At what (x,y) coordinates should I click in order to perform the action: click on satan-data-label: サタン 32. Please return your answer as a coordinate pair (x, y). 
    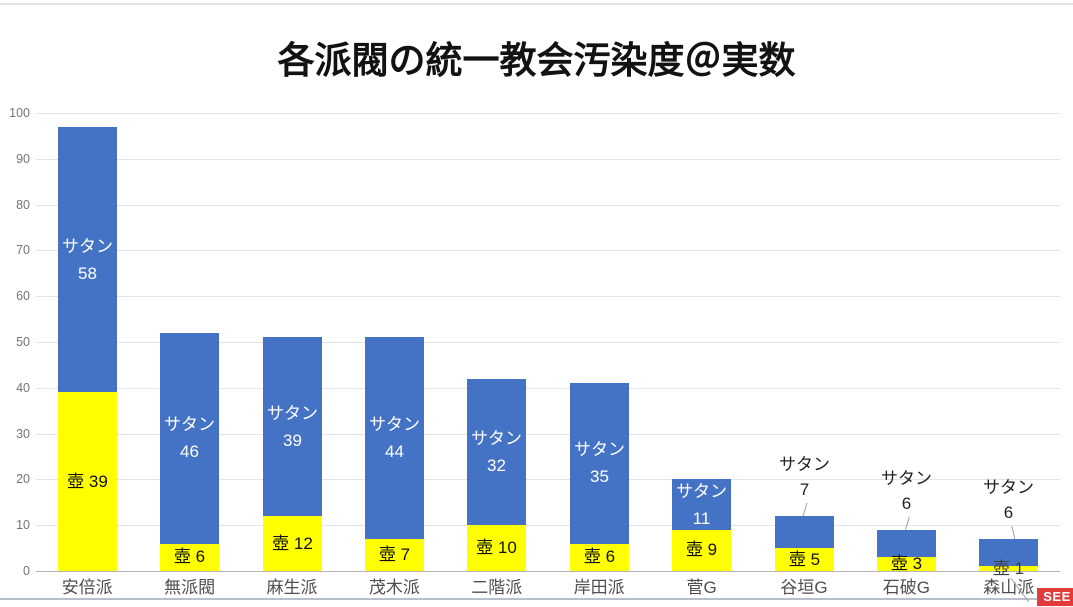
    Looking at the image, I should click on (496, 452).